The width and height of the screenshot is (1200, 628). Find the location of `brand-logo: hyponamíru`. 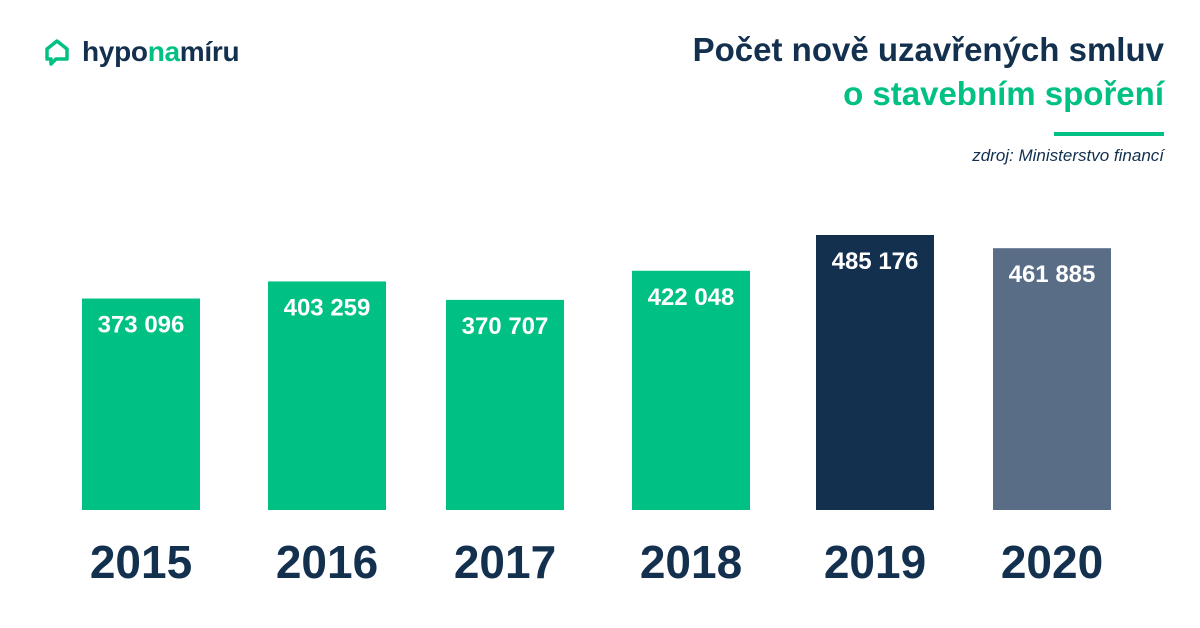

brand-logo: hyponamíru is located at coordinates (142, 52).